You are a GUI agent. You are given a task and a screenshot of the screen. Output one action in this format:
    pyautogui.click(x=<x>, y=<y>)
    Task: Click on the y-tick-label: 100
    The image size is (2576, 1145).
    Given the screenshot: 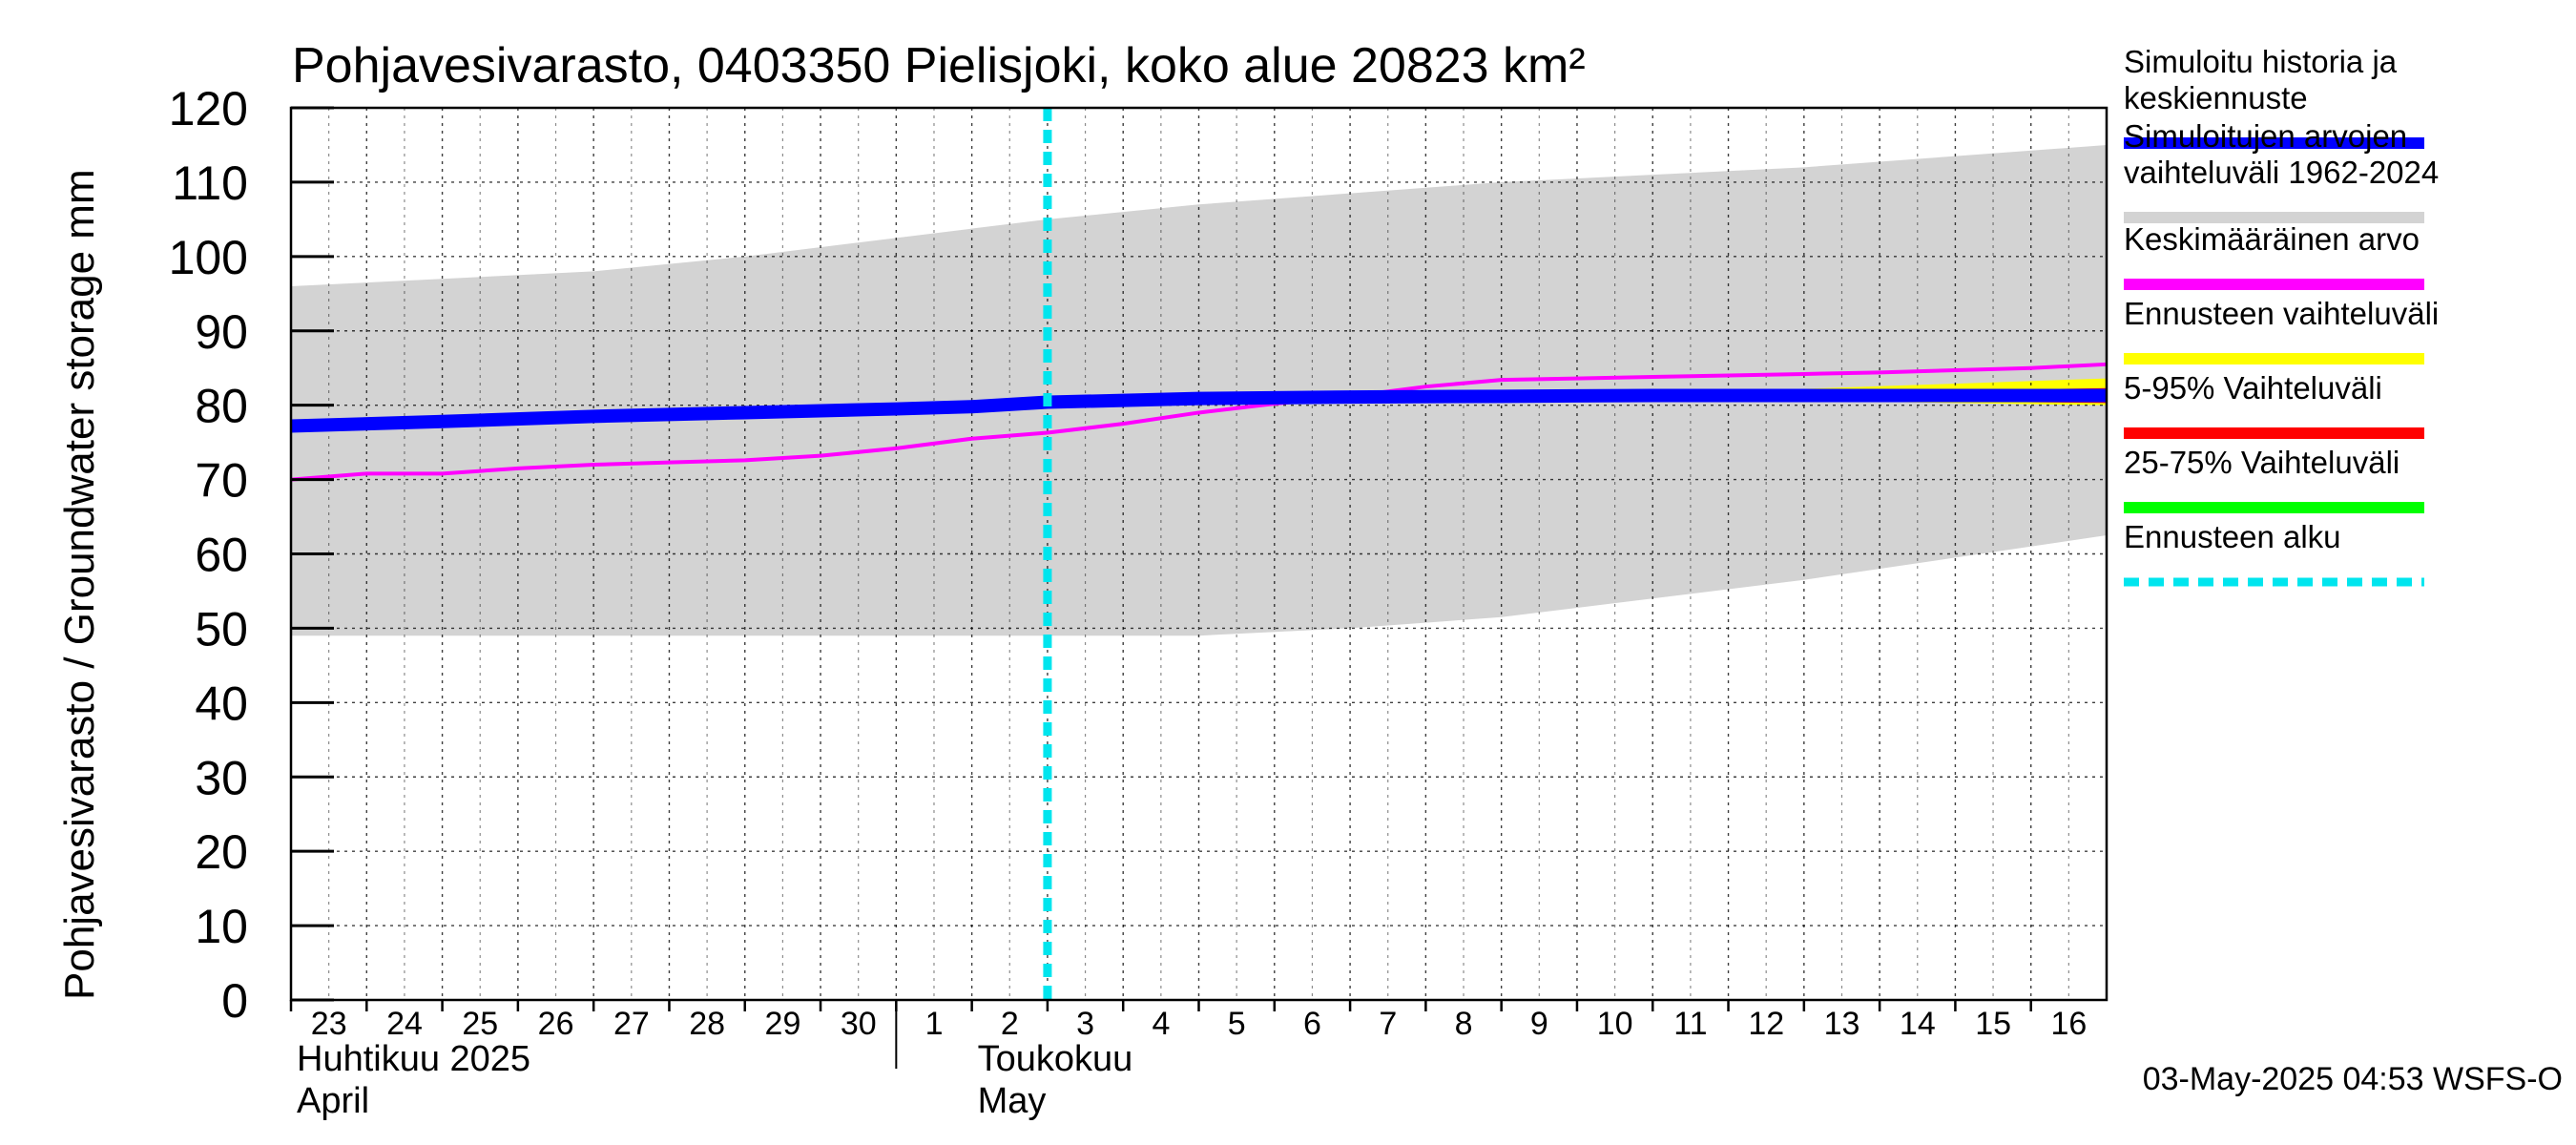 What is the action you would take?
    pyautogui.click(x=208, y=257)
    